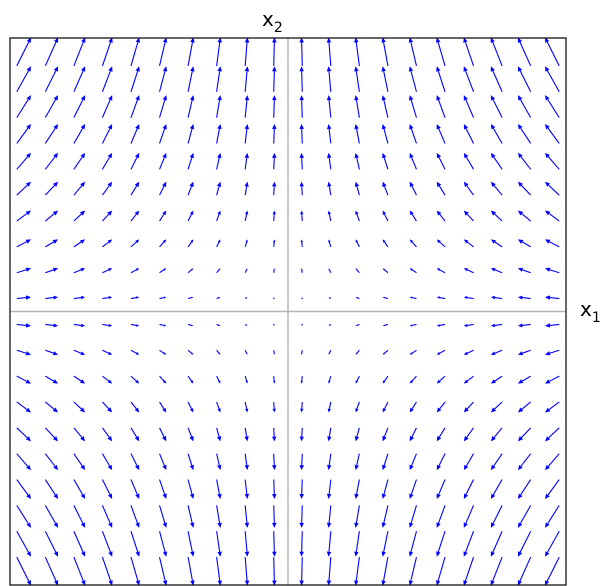 The height and width of the screenshot is (586, 606). Describe the element at coordinates (590, 311) in the screenshot. I see `x1-axis-label: x1` at that location.